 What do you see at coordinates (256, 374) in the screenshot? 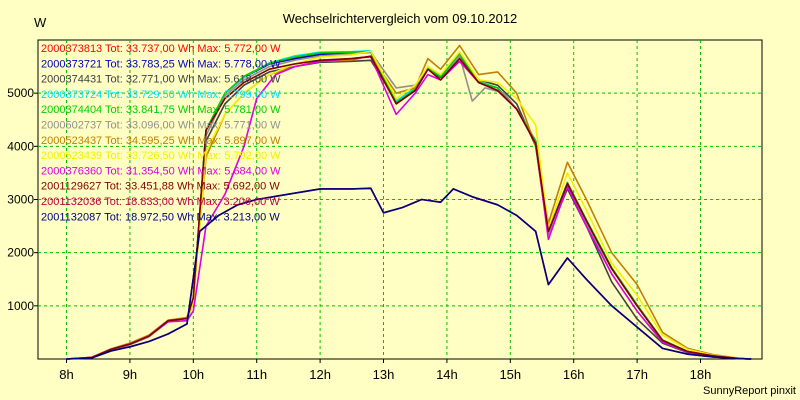
I see `x-tick-label: 11h` at bounding box center [256, 374].